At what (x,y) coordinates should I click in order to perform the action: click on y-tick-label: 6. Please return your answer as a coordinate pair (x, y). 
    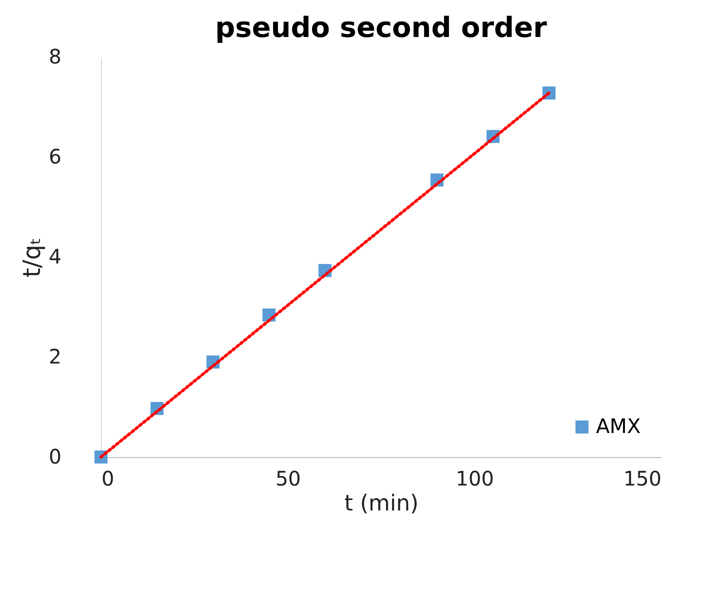
    Looking at the image, I should click on (55, 156).